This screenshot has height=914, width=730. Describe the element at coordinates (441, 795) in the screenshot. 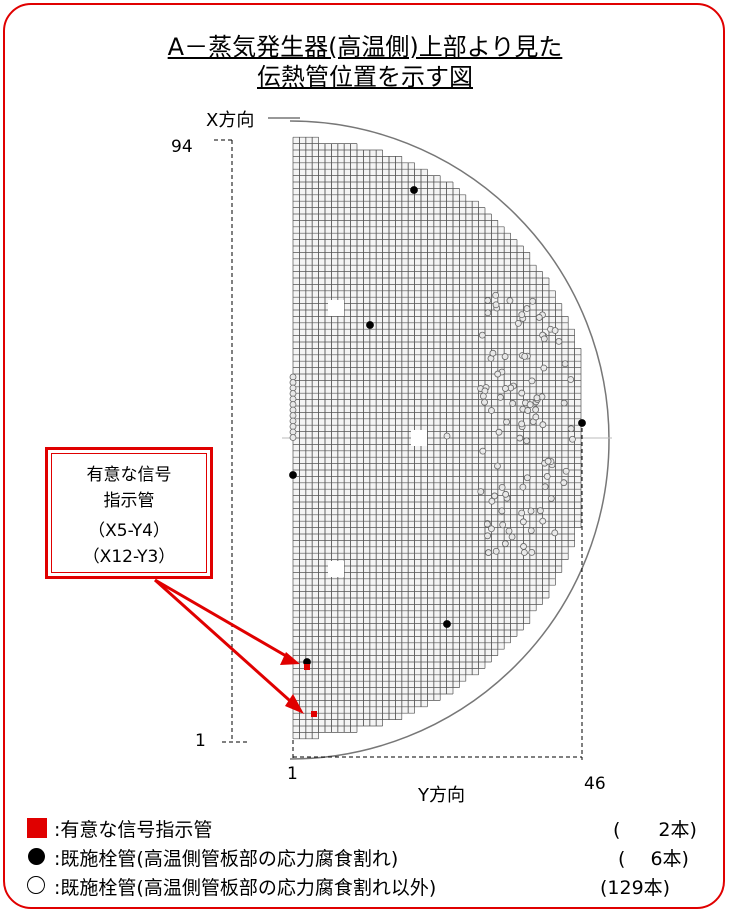

I see `y-direction-label: Y方向` at that location.